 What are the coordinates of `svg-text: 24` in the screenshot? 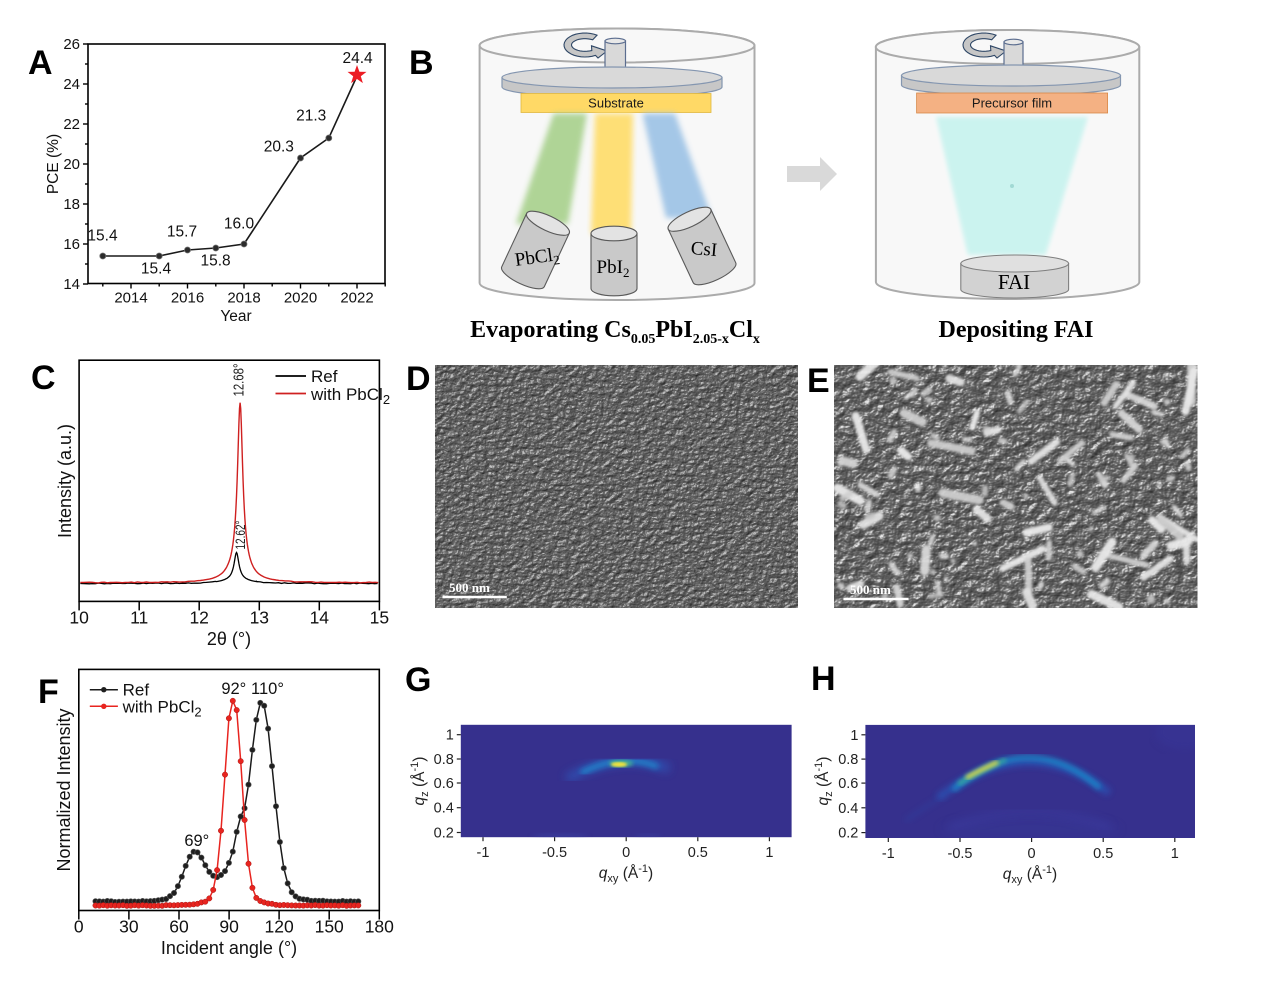 It's located at (71, 84).